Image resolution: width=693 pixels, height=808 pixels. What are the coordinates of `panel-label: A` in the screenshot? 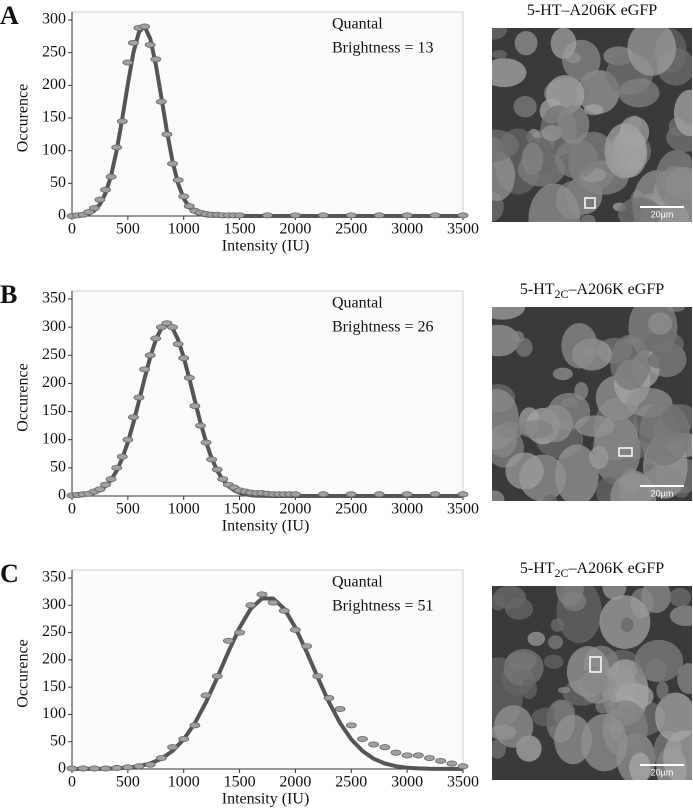 It's located at (9, 15).